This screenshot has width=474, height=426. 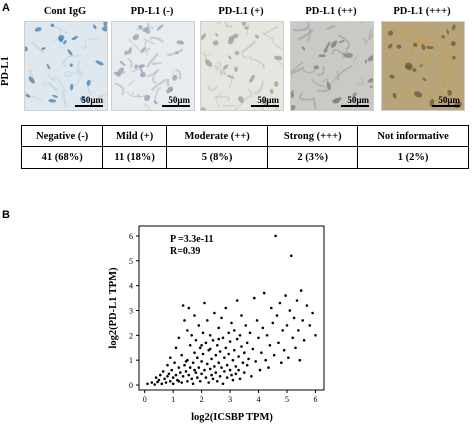 I want to click on y-tick-label: 4, so click(x=131, y=286).